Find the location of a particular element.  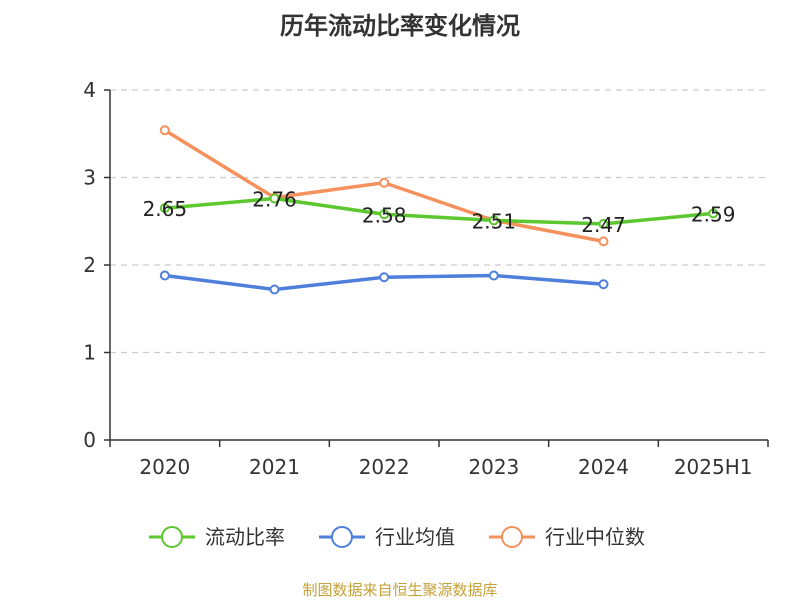

data-label: 2.59 is located at coordinates (713, 214).